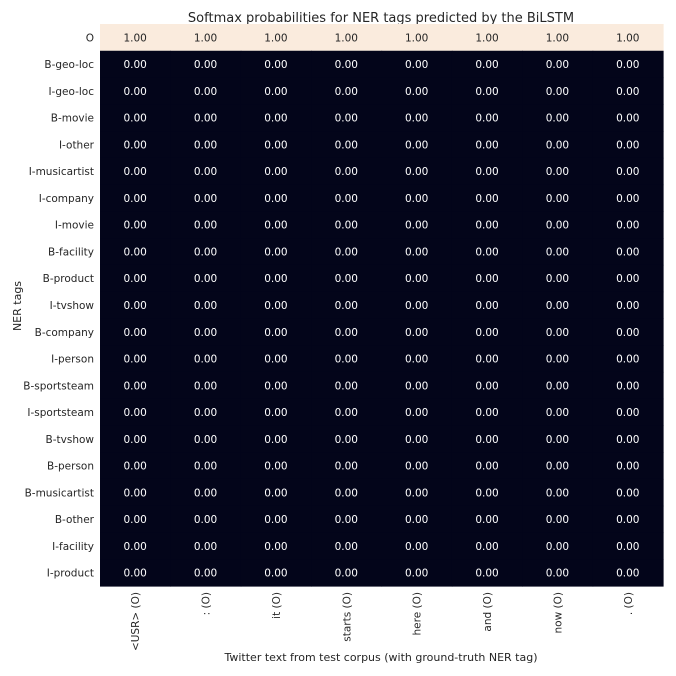 Image resolution: width=676 pixels, height=676 pixels. I want to click on y-tick-label: I-movie, so click(74, 226).